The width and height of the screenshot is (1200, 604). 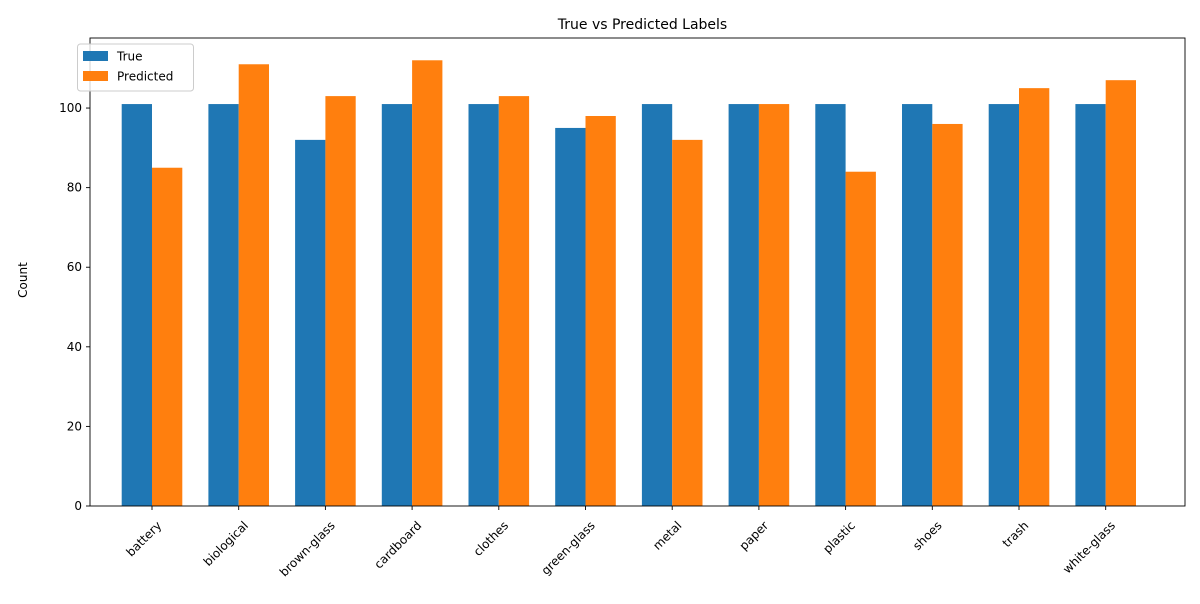 I want to click on bar-predicted-shoes, so click(x=947, y=315).